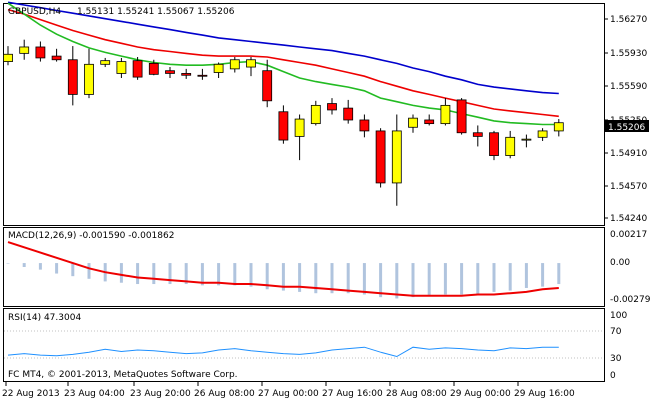 The width and height of the screenshot is (650, 400). I want to click on time-tick-label: 27 Aug 16:00, so click(352, 394).